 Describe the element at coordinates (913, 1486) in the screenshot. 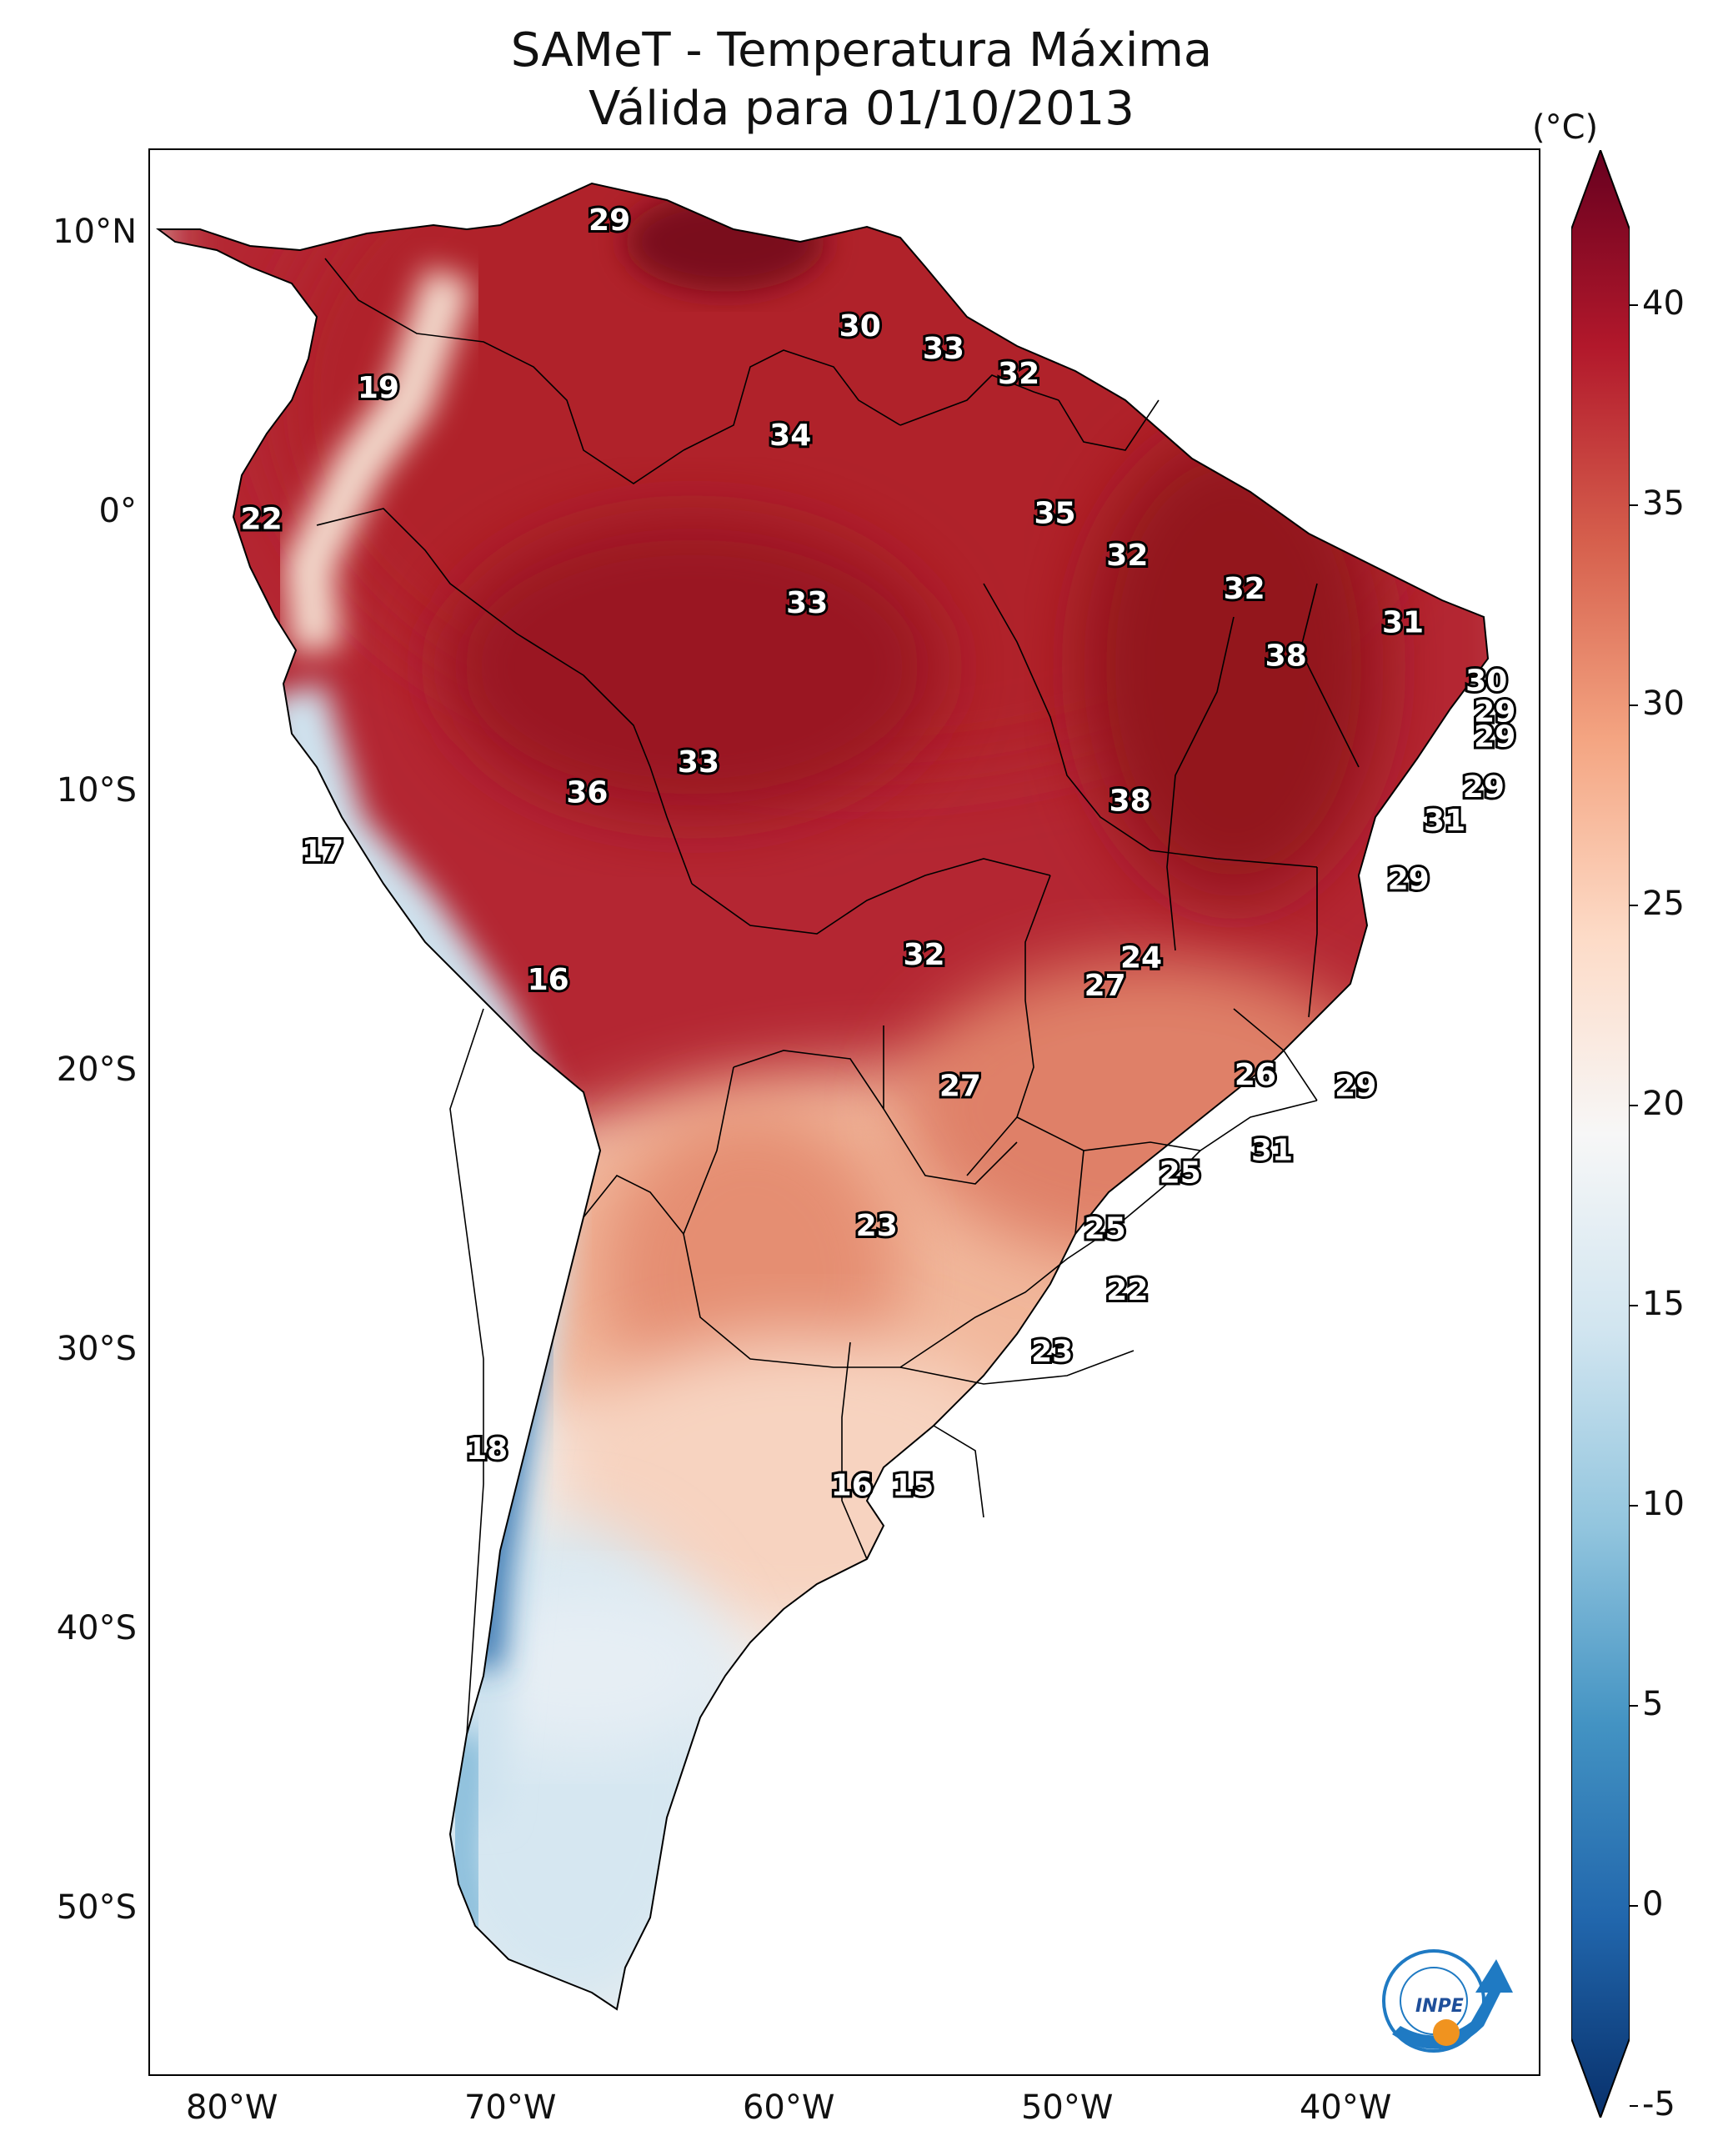

I see `temperature-value-label: 15` at that location.